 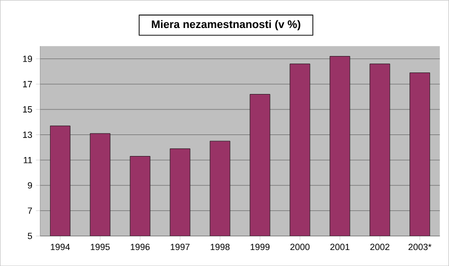 I want to click on x-tick-label: 1999, so click(x=260, y=247).